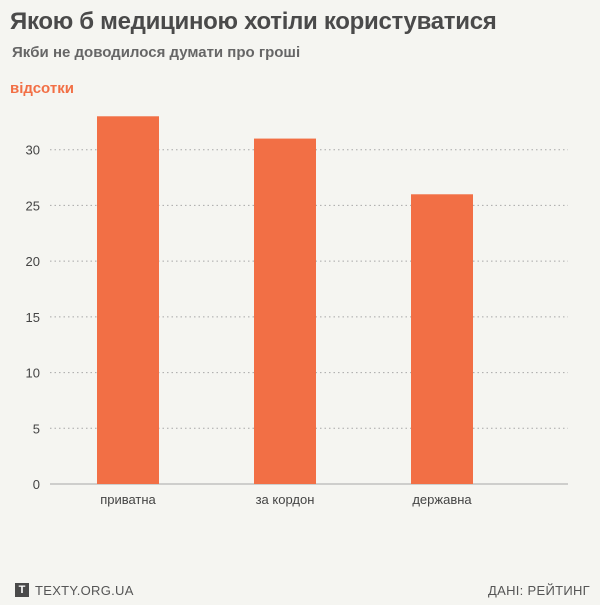  I want to click on y-tick-label: 15, so click(33, 317).